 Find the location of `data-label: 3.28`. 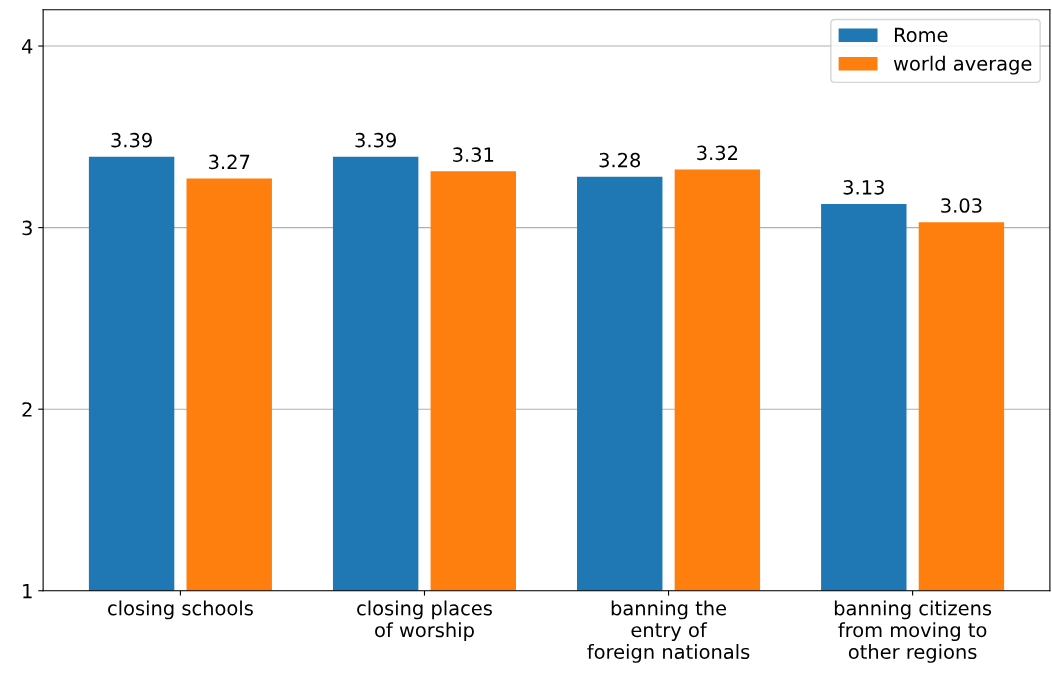

data-label: 3.28 is located at coordinates (620, 160).